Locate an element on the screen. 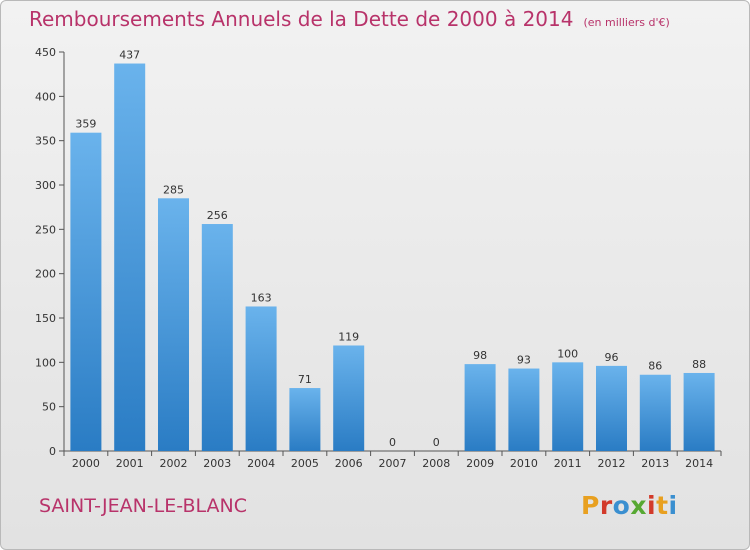 The height and width of the screenshot is (550, 750). bar-2001 is located at coordinates (130, 257).